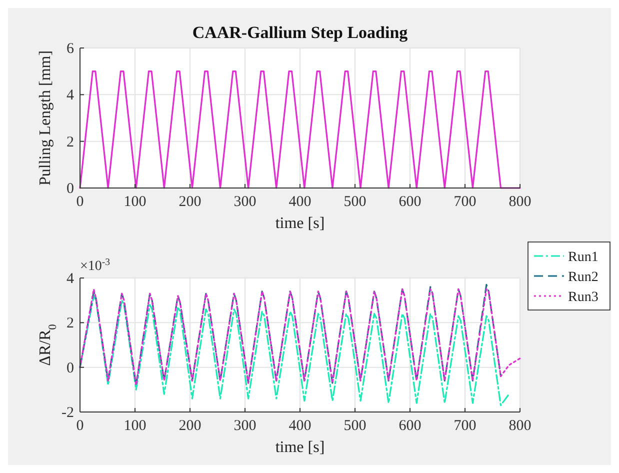 The image size is (619, 473). Describe the element at coordinates (583, 257) in the screenshot. I see `legend-label: Run1` at that location.